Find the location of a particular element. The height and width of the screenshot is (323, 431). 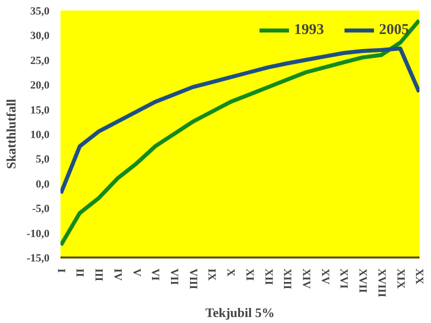

x-tick-label: X is located at coordinates (230, 272).